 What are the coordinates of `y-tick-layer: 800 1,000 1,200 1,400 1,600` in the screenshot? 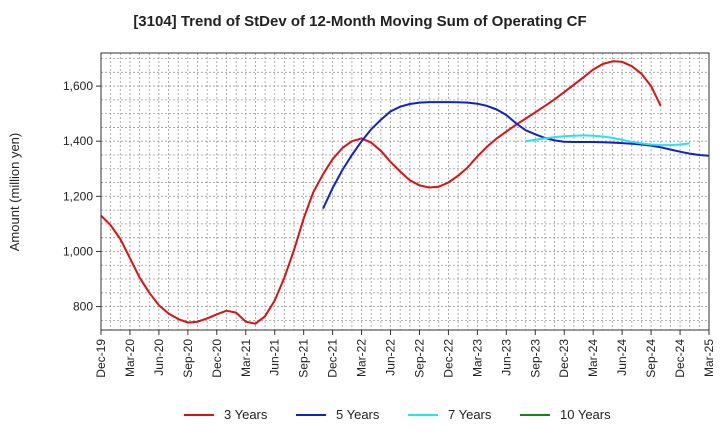 It's located at (82, 196).